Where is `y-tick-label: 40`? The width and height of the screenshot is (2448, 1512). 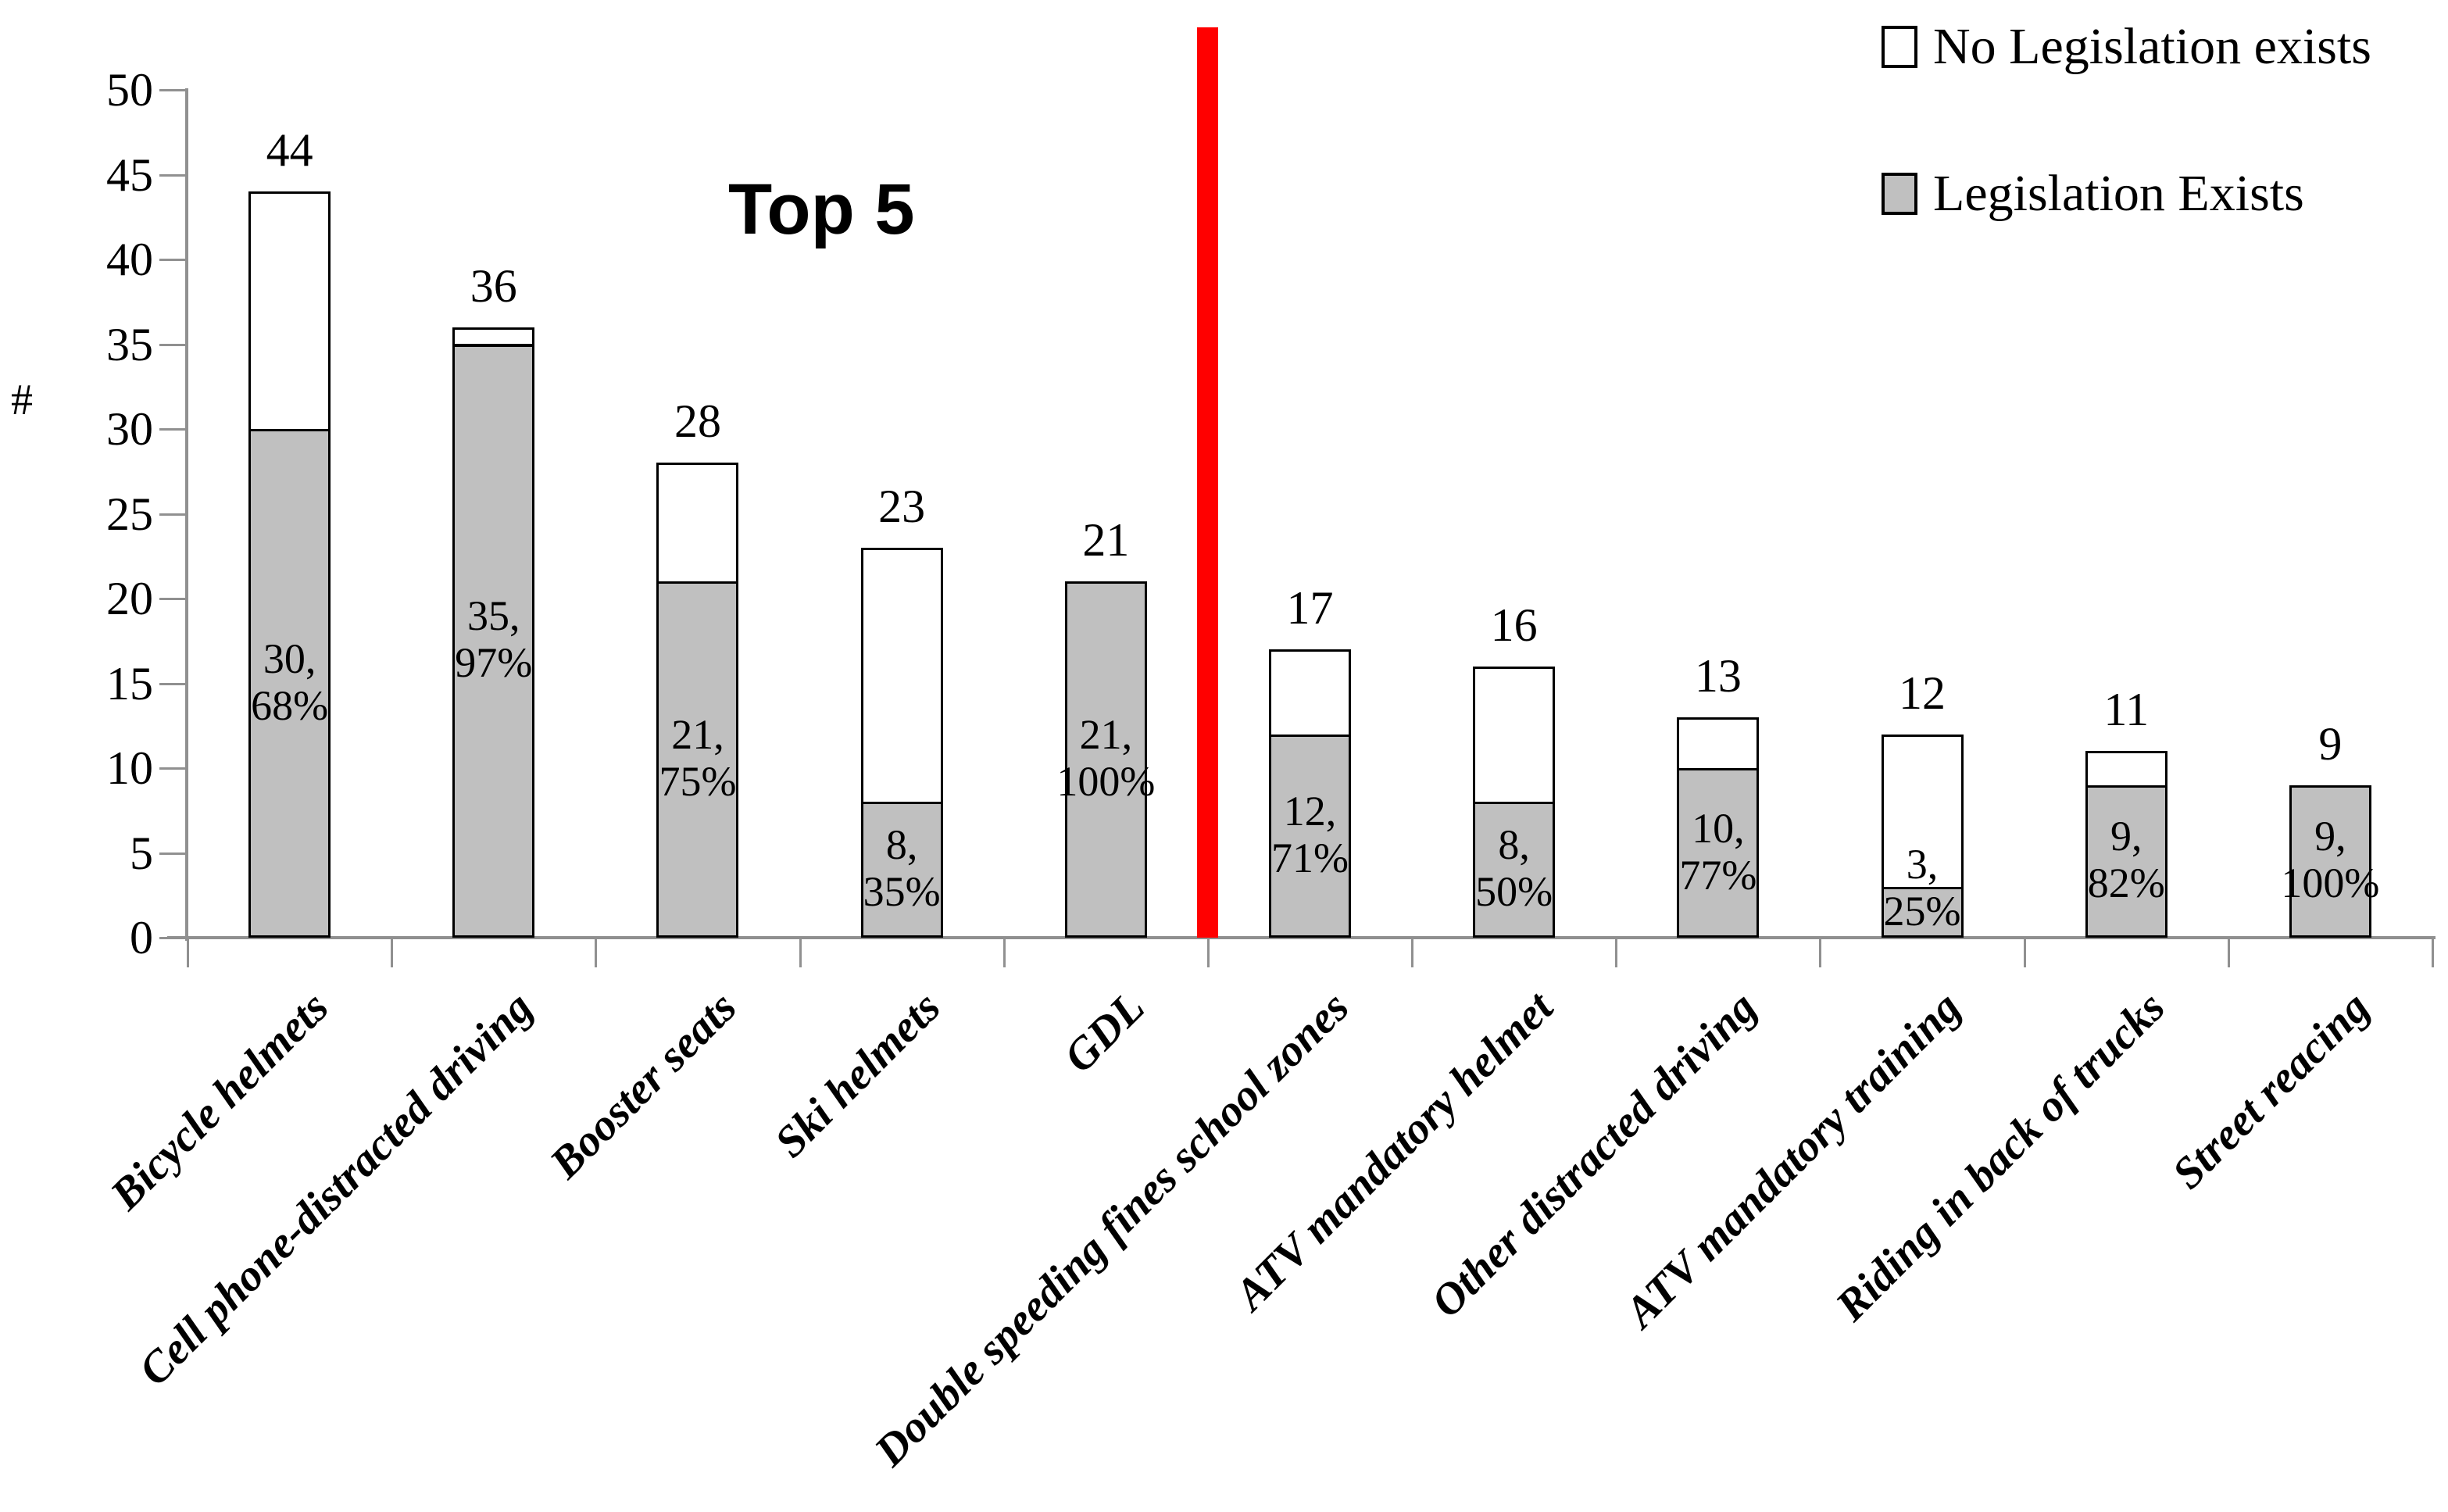
y-tick-label: 40 is located at coordinates (129, 259).